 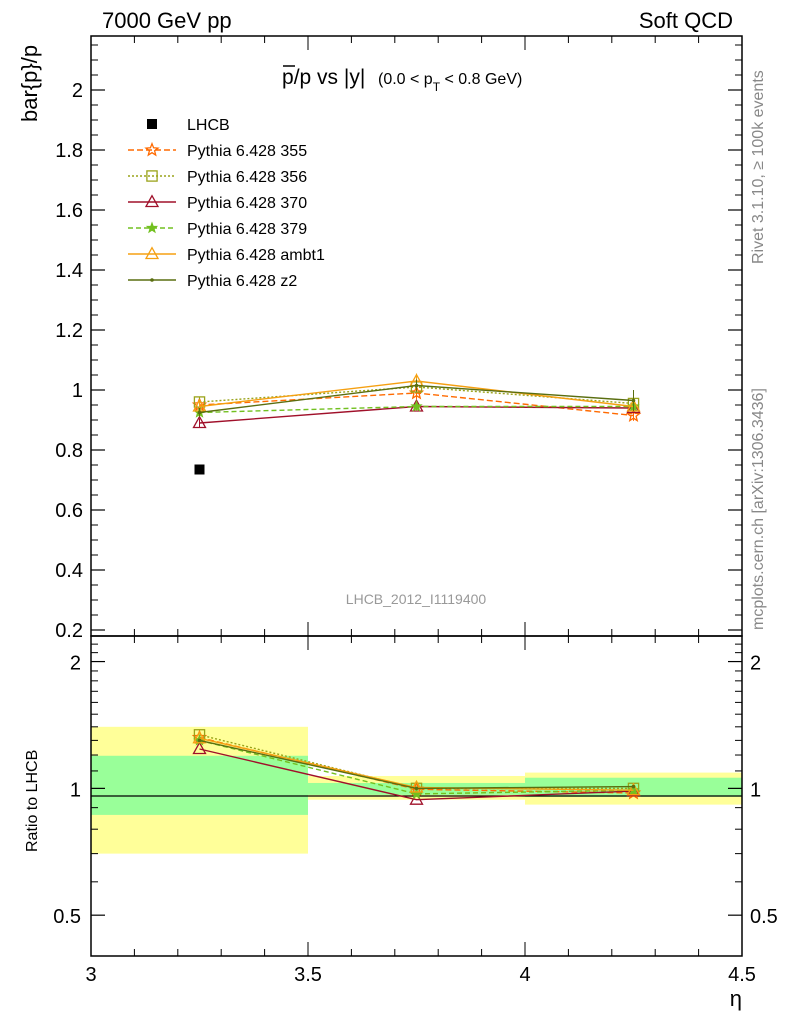 What do you see at coordinates (758, 167) in the screenshot?
I see `side-label-rivet: Rivet 3.1.10, ≥ 100k events` at bounding box center [758, 167].